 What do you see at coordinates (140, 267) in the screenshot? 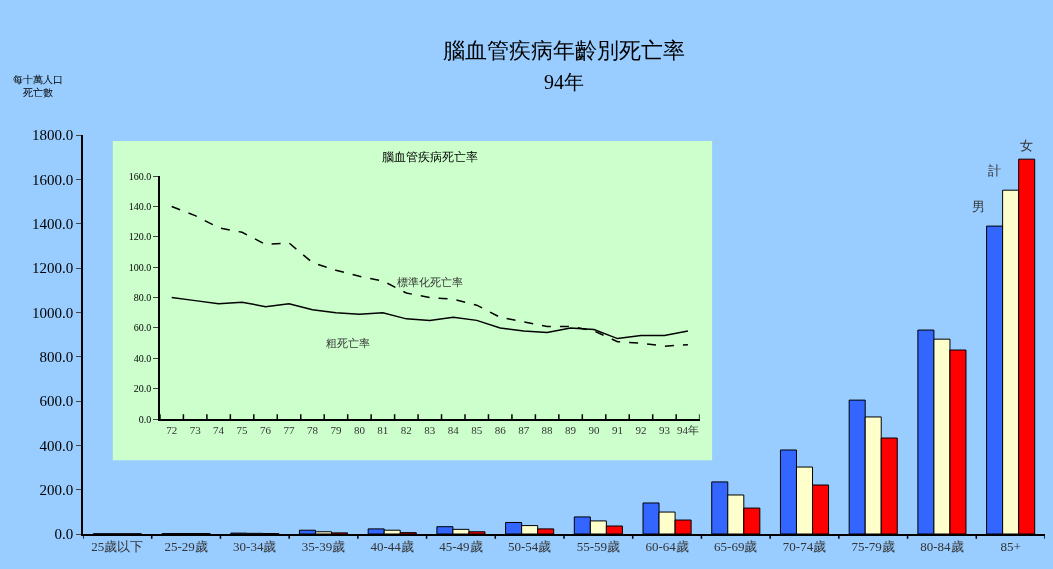
I see `y-tick-label: 100.0` at bounding box center [140, 267].